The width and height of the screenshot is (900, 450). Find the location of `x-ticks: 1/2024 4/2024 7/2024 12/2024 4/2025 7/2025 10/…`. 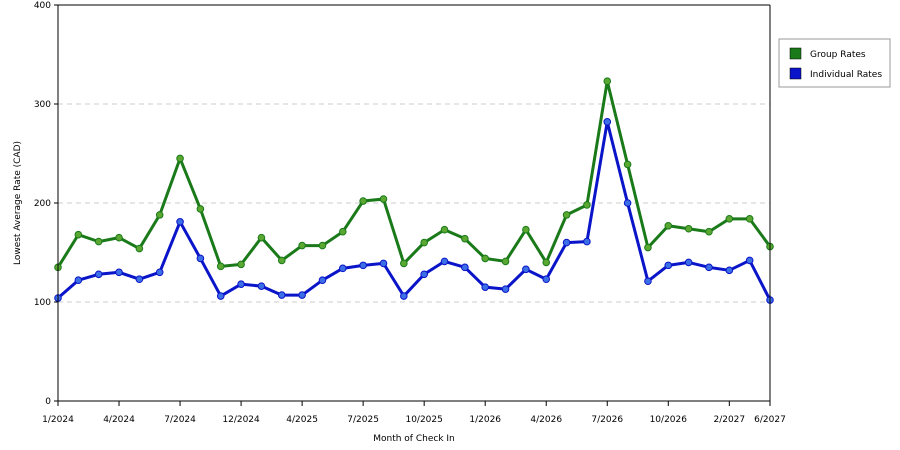

x-ticks: 1/2024 4/2024 7/2024 12/2024 4/2025 7/2025 10/… is located at coordinates (414, 413).